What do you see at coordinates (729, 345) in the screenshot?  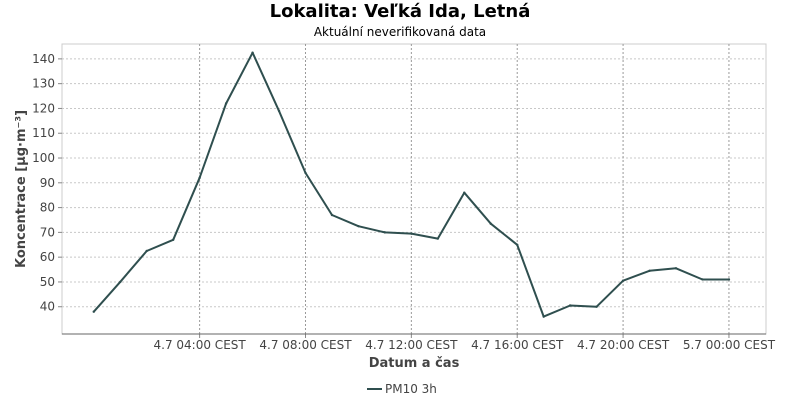 I see `x-tick-label: 5.7 00:00 CEST` at bounding box center [729, 345].